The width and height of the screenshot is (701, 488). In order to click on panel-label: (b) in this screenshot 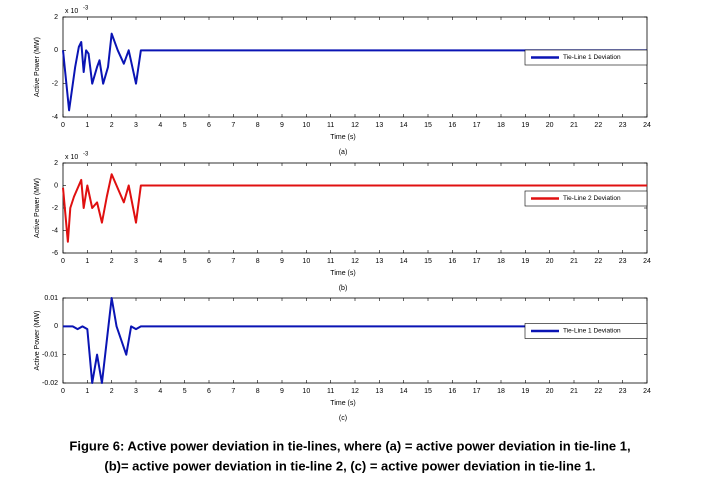, I will do `click(343, 288)`.